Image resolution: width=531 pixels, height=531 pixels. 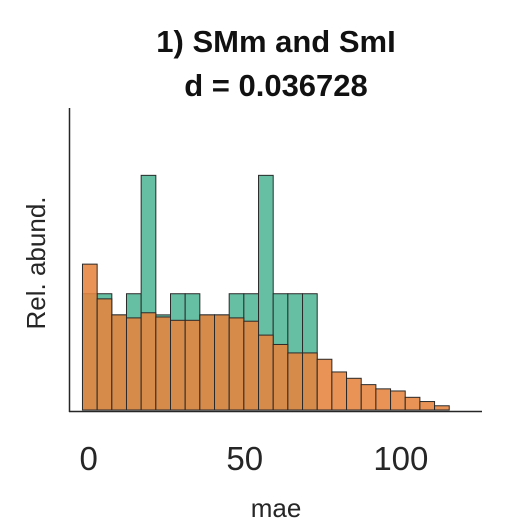 What do you see at coordinates (89, 337) in the screenshot?
I see `histogram-bar-series2-bin1` at bounding box center [89, 337].